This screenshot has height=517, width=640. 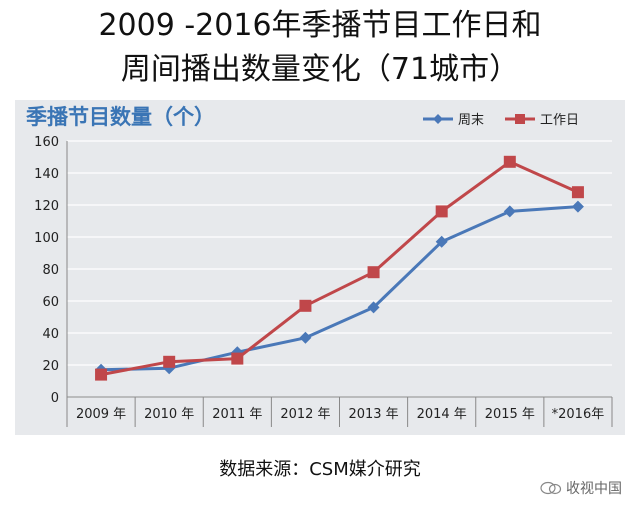 I want to click on y-tick-label: 80, so click(x=50, y=270).